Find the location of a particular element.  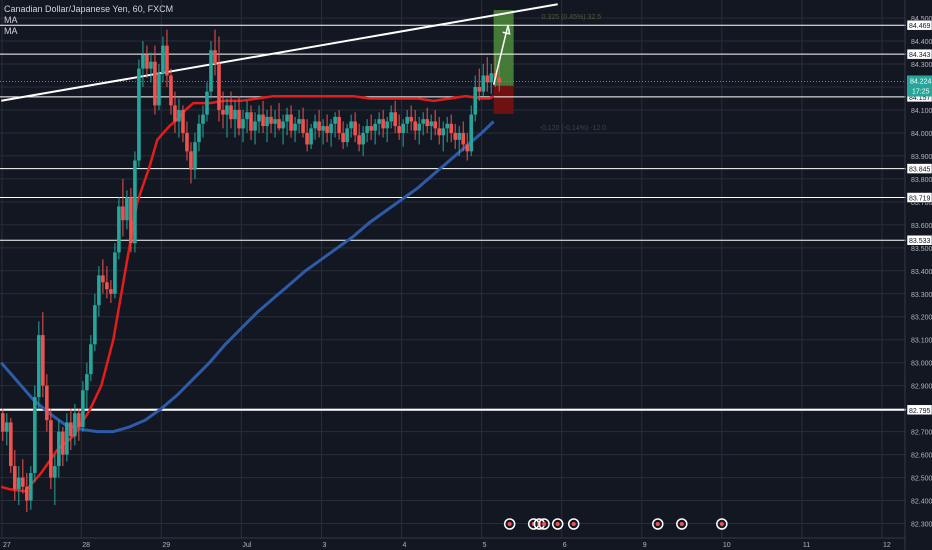

y-tick-label: 84.100 is located at coordinates (921, 111).